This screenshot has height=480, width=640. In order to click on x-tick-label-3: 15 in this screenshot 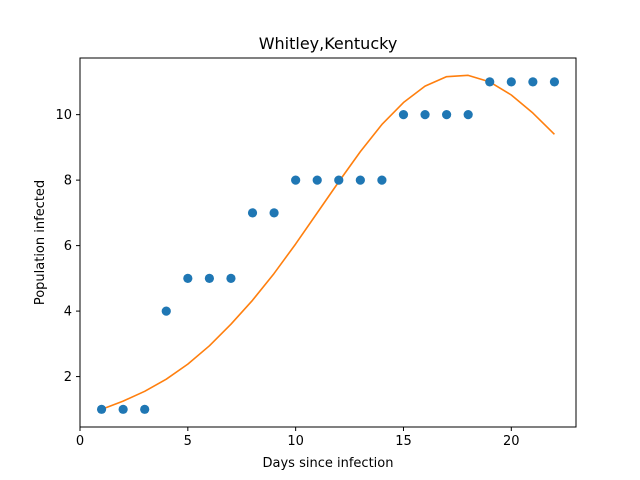, I will do `click(403, 441)`.